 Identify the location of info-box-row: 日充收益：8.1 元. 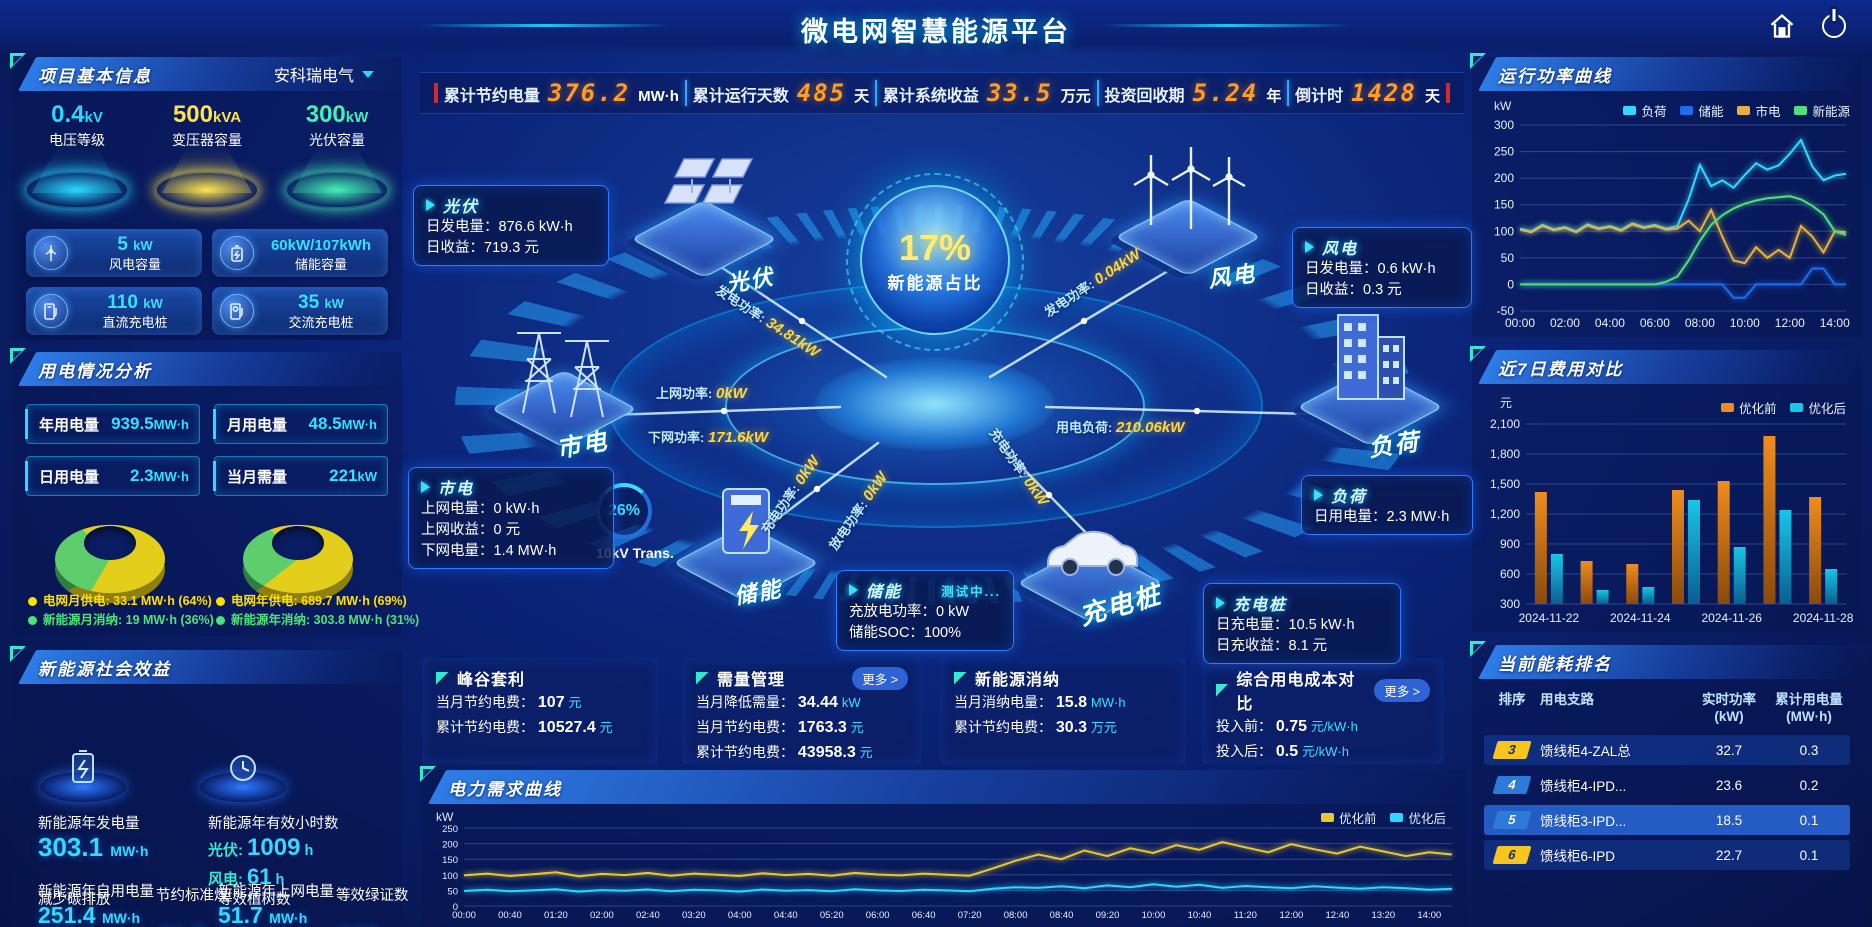
(1272, 646).